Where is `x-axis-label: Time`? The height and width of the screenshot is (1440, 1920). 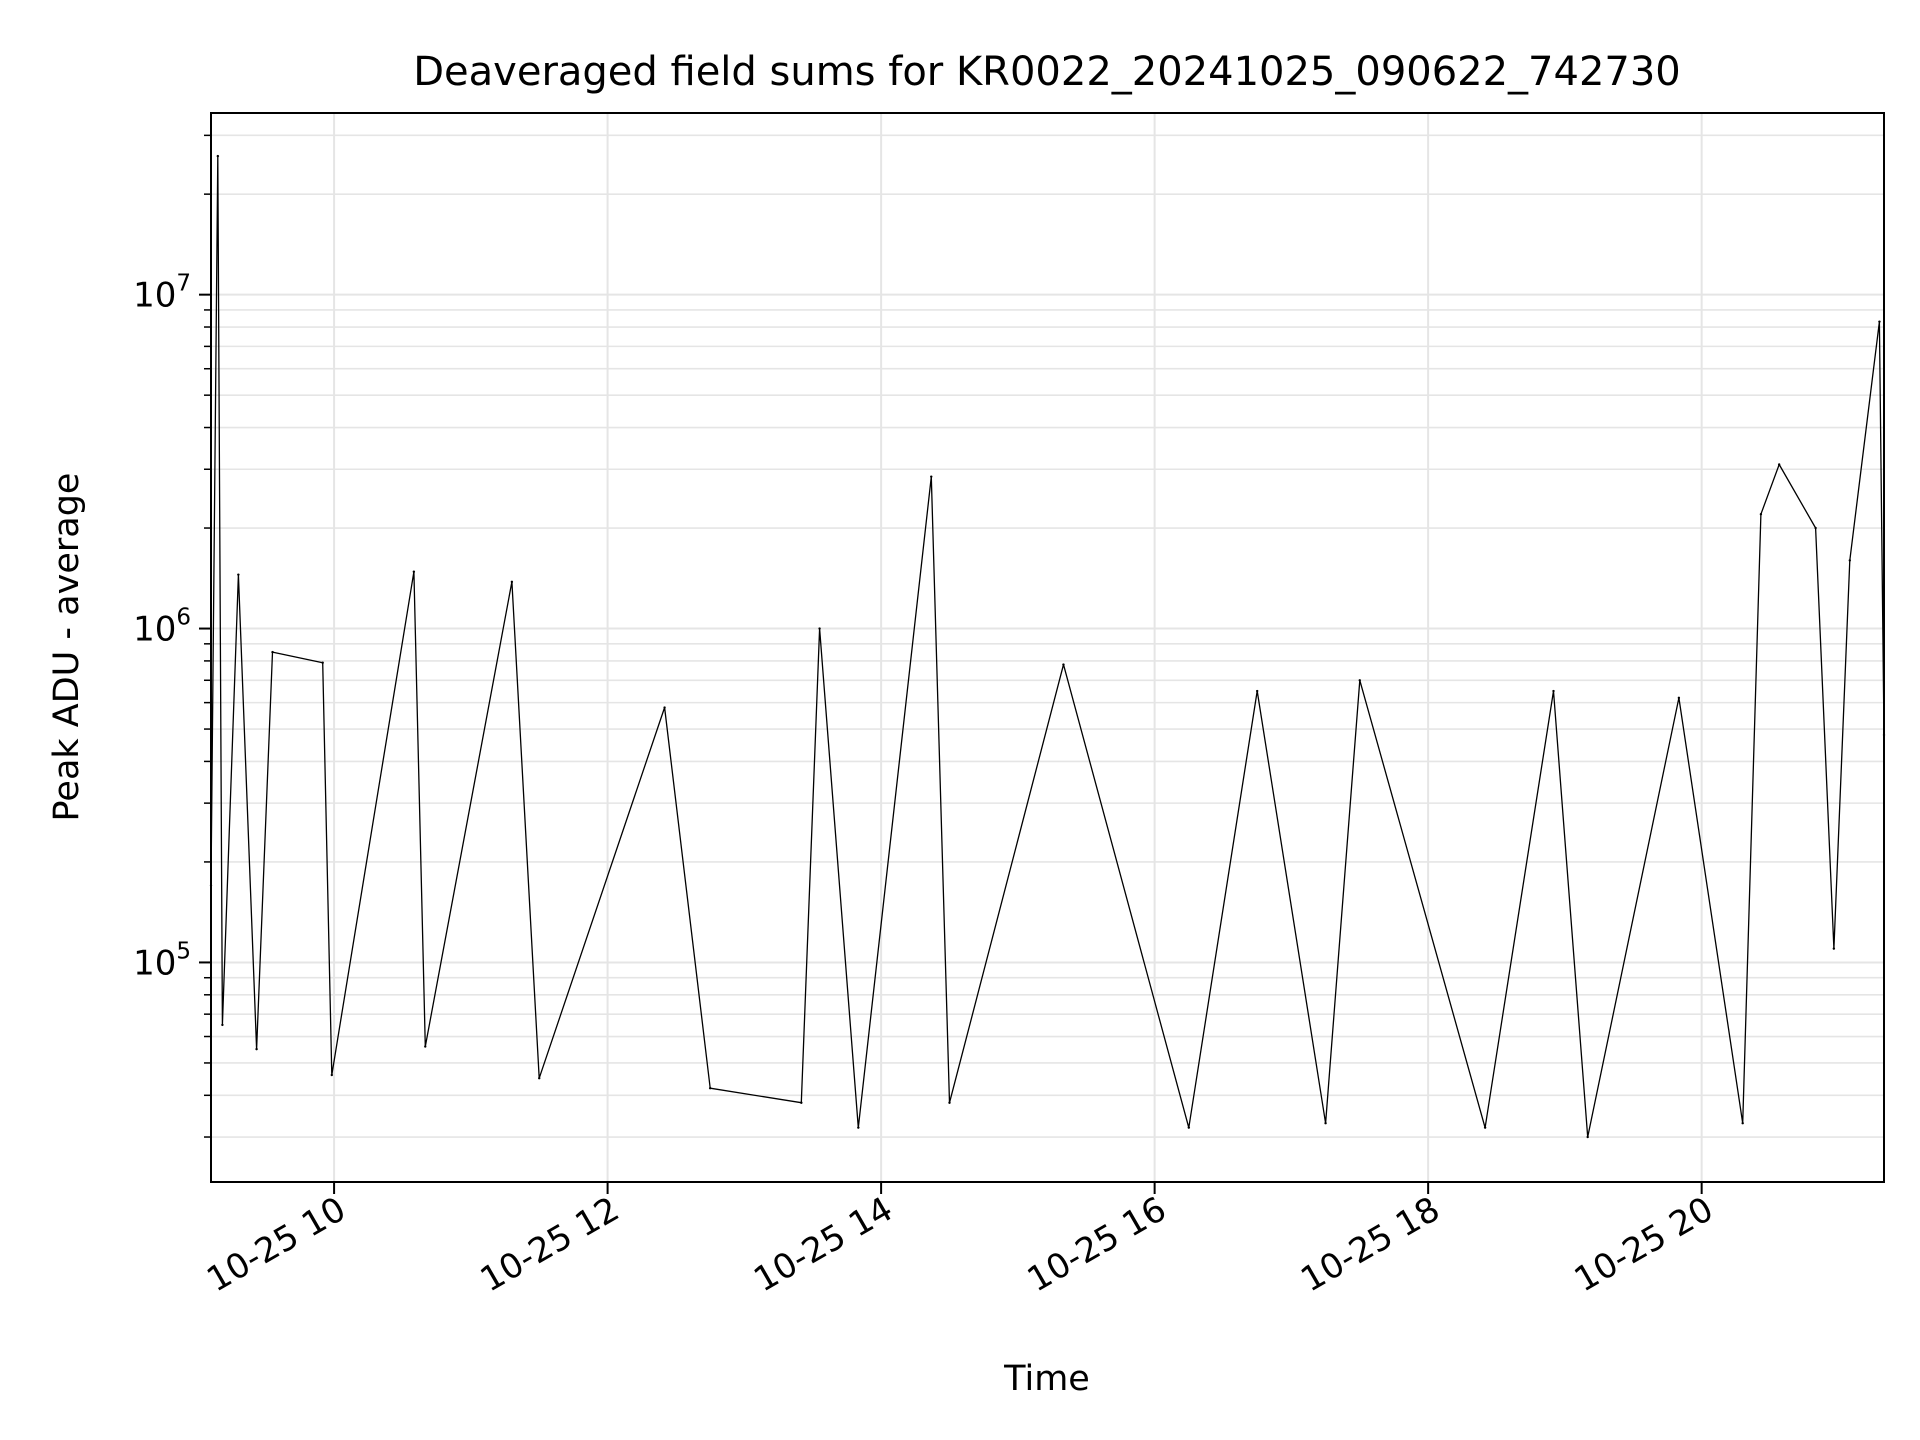
x-axis-label: Time is located at coordinates (1046, 1379).